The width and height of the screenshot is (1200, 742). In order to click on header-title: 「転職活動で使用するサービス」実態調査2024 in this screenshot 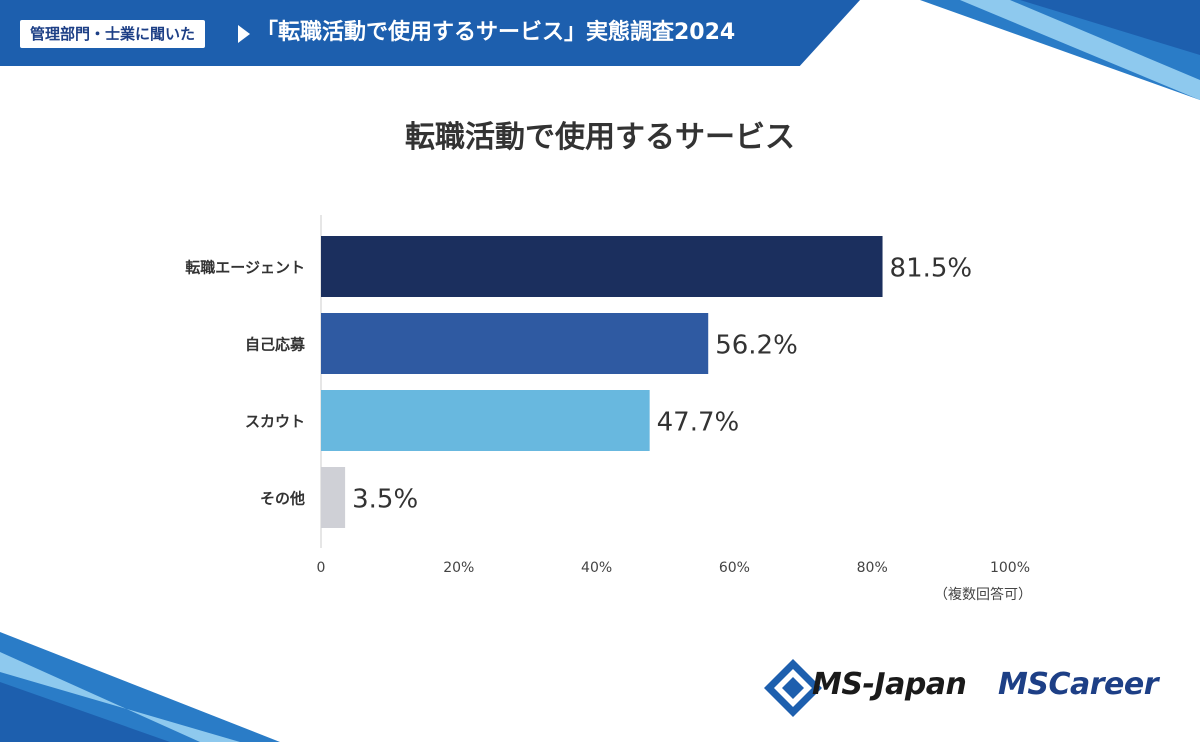, I will do `click(496, 32)`.